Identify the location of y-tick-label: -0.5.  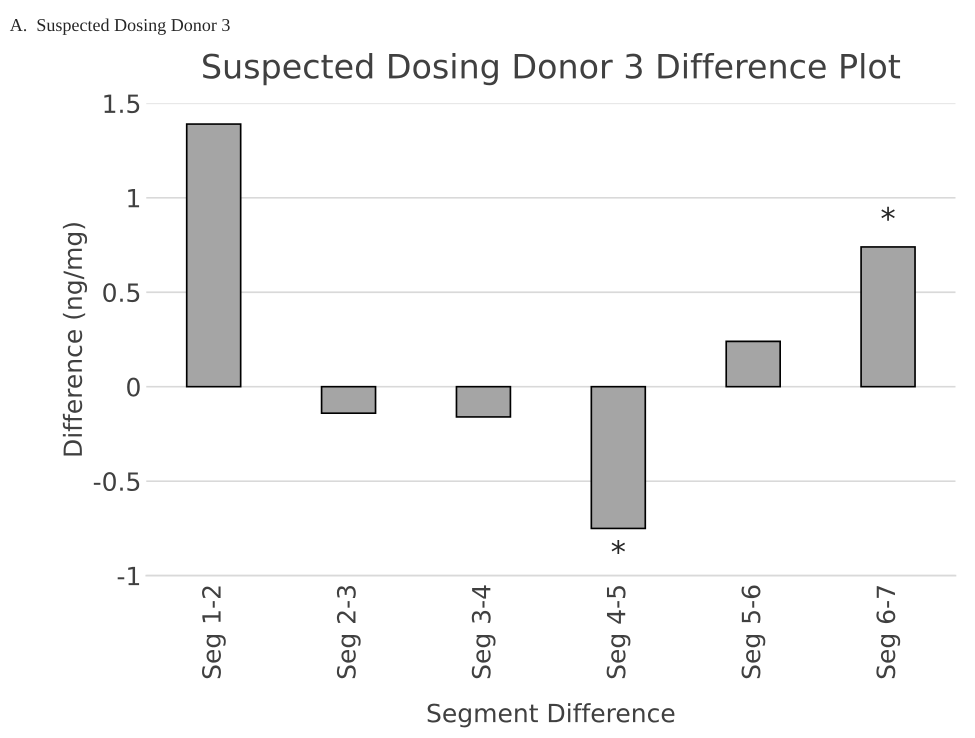
(117, 482).